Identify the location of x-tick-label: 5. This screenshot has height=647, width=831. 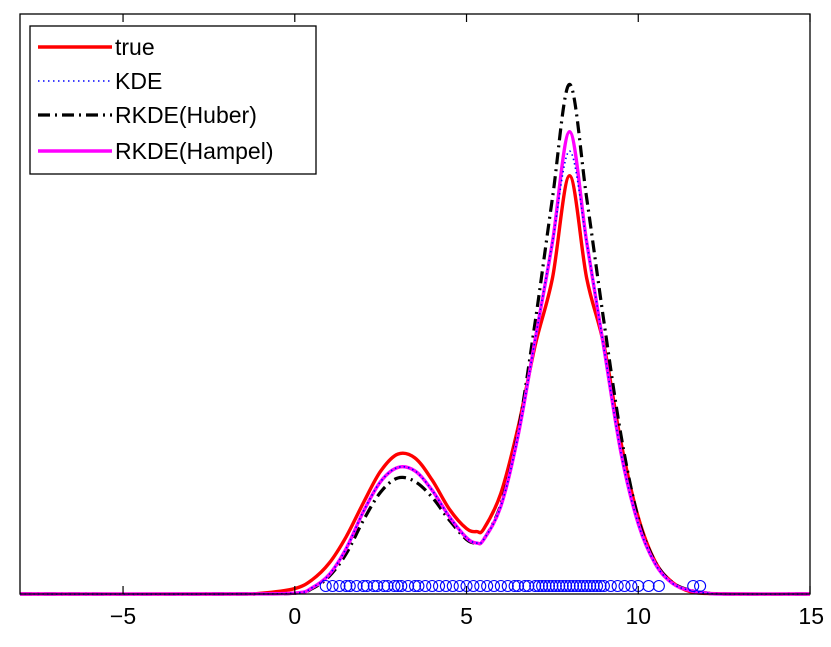
(466, 616).